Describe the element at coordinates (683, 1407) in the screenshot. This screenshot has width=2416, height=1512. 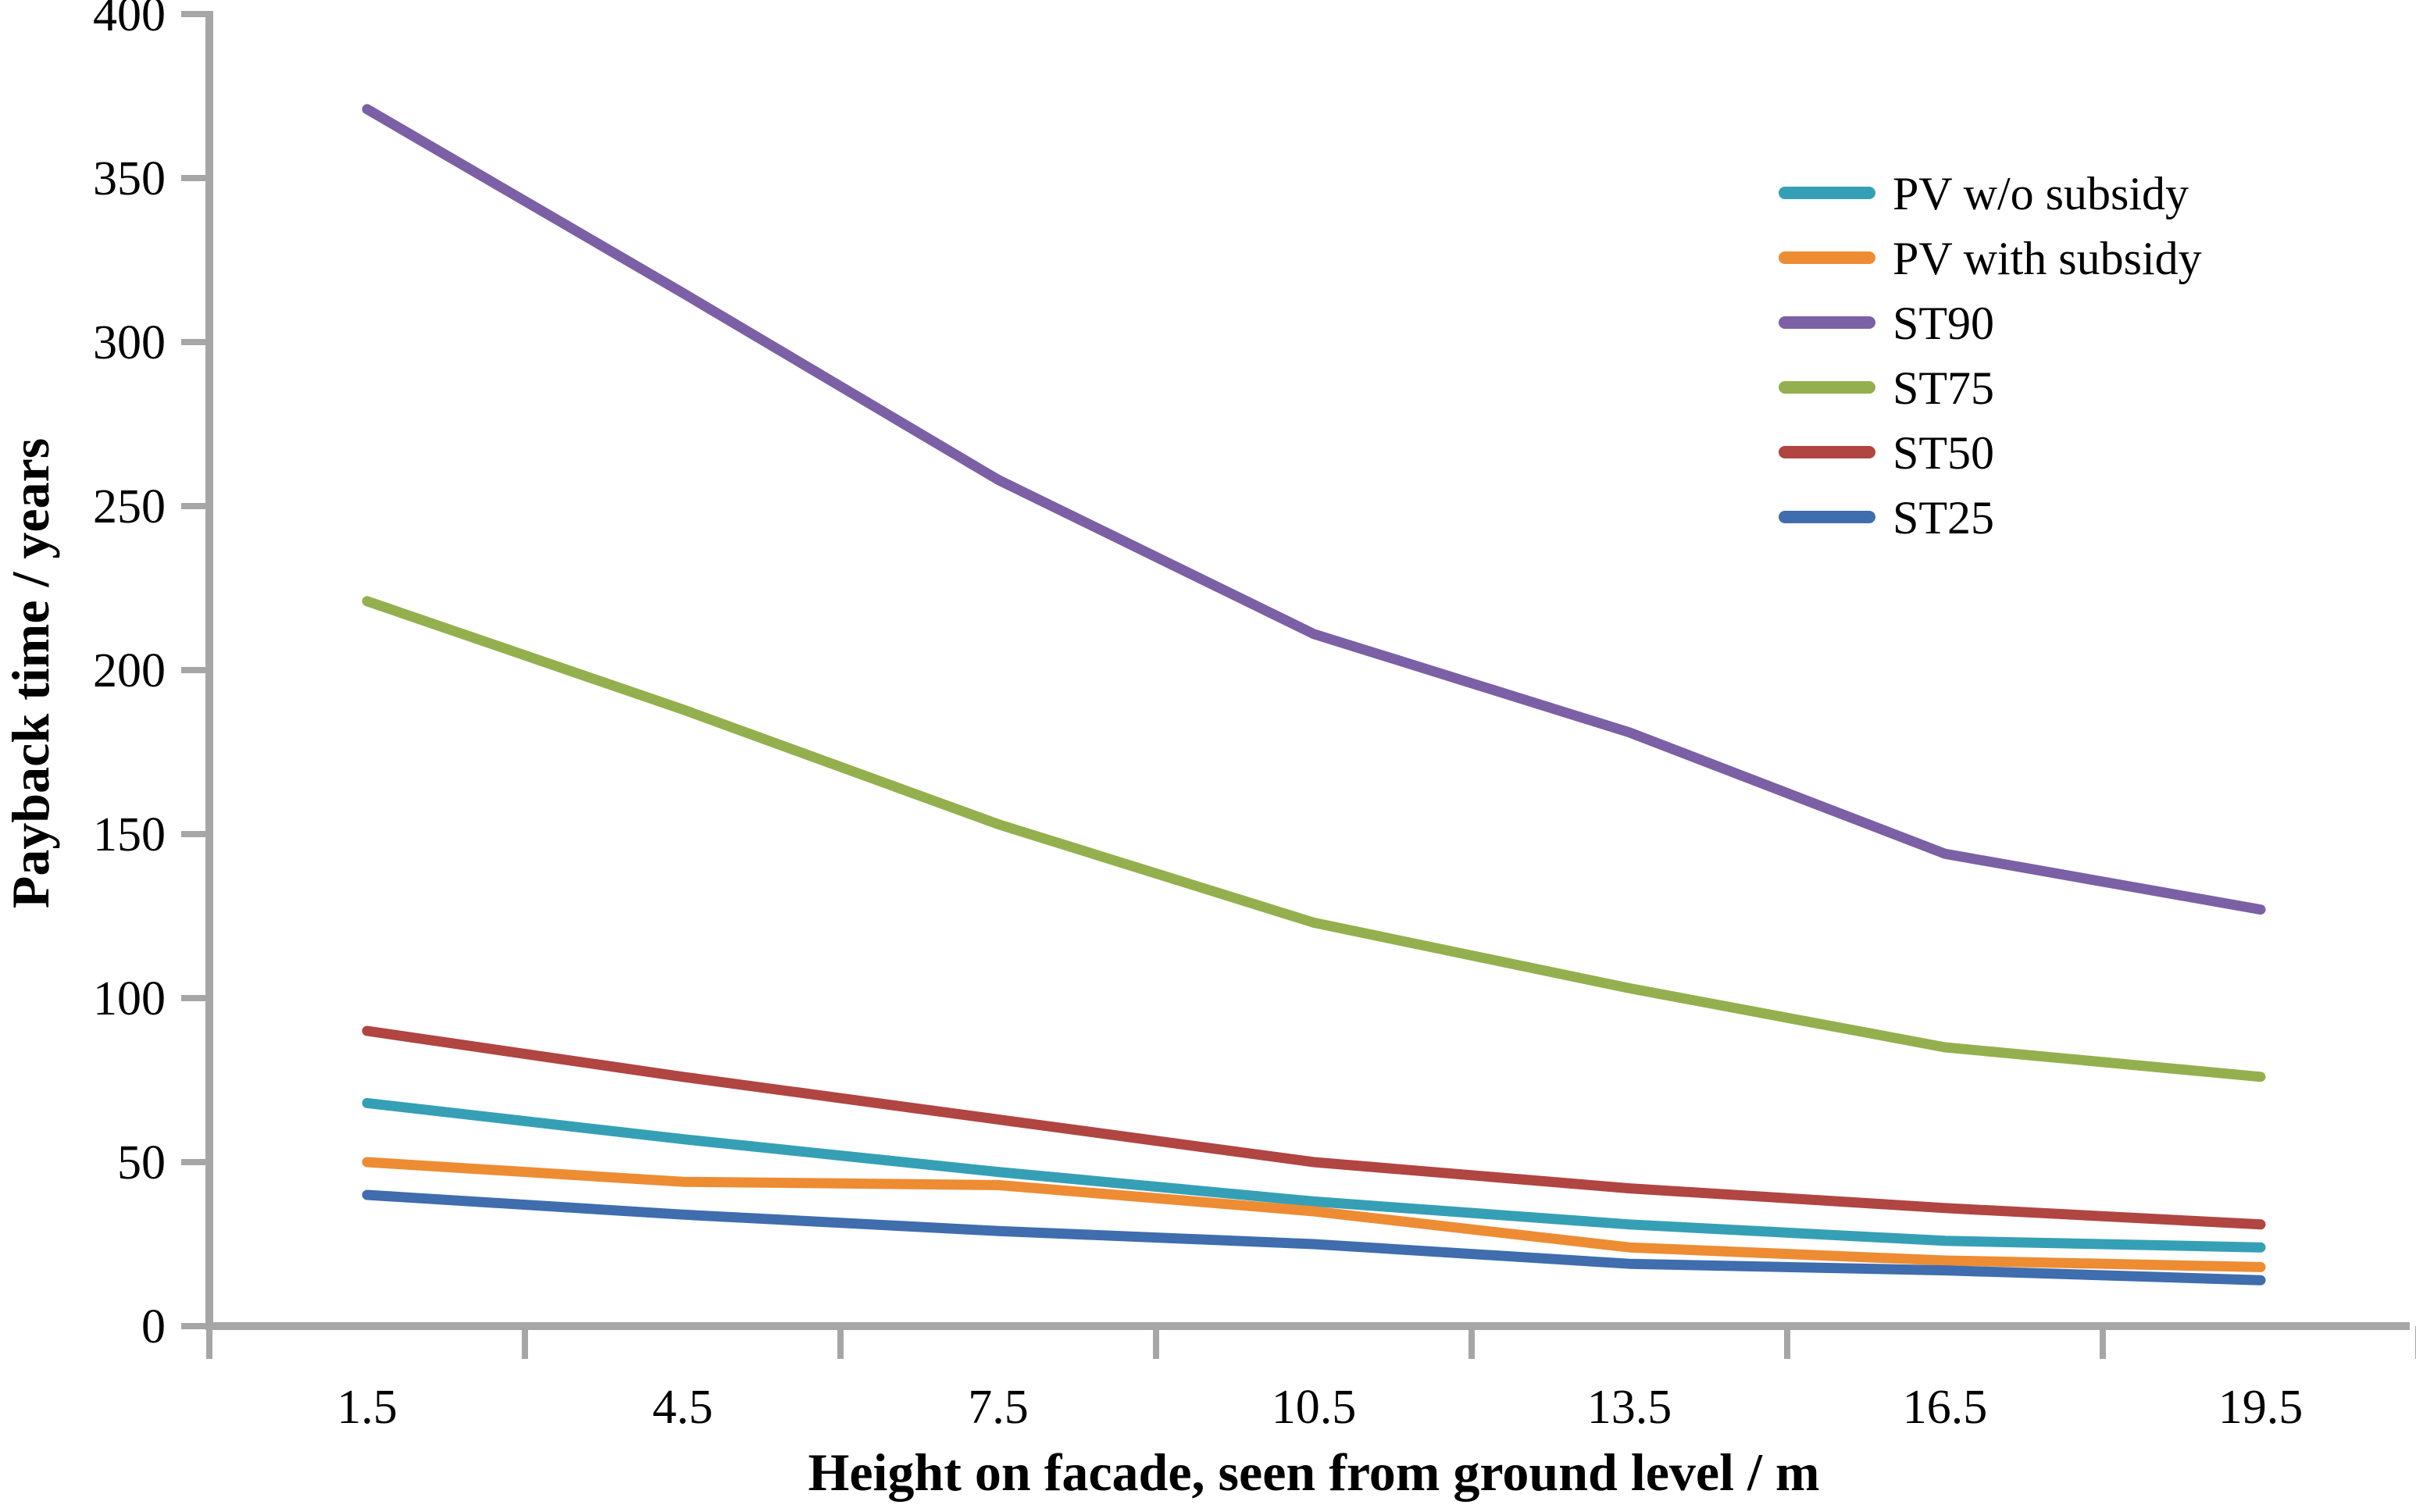
I see `x-tick-label: 4.5` at that location.